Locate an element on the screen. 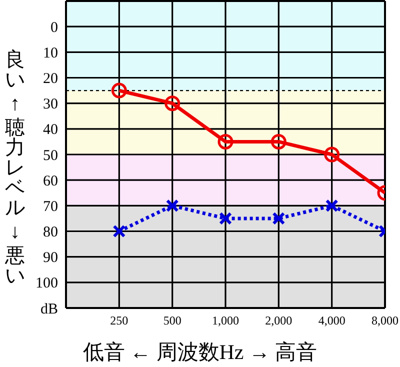  y-tick-label: 40 is located at coordinates (50, 130).